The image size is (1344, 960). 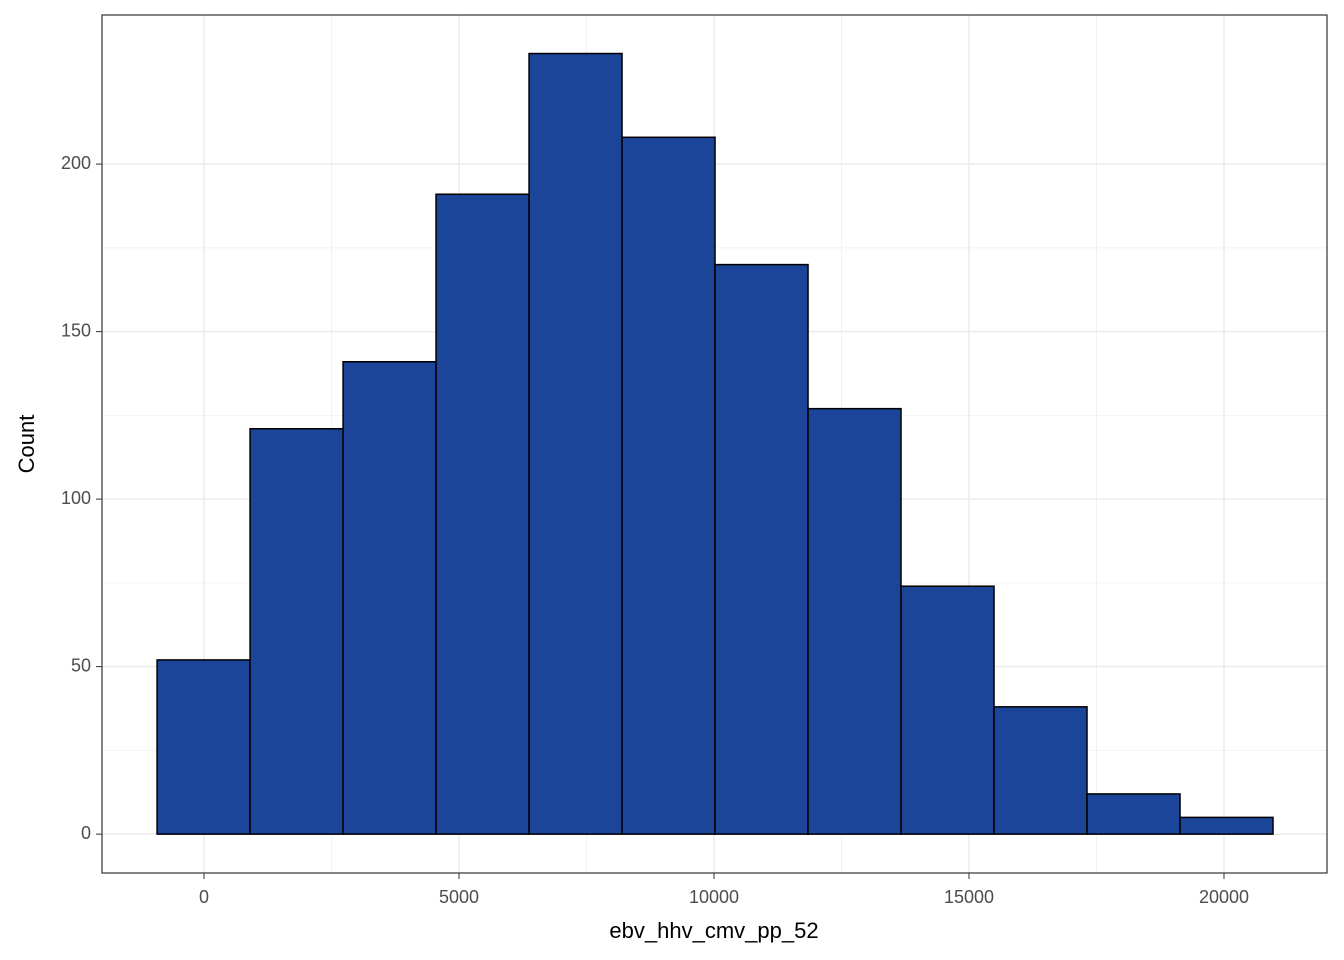 What do you see at coordinates (969, 897) in the screenshot?
I see `x-tick-label: 15000` at bounding box center [969, 897].